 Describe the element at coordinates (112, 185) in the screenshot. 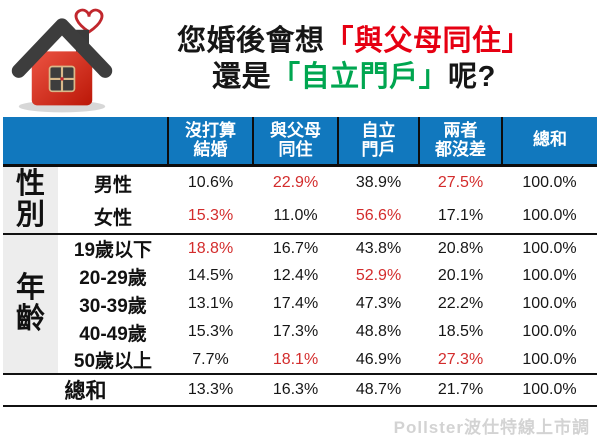

I see `row-label: 男性` at that location.